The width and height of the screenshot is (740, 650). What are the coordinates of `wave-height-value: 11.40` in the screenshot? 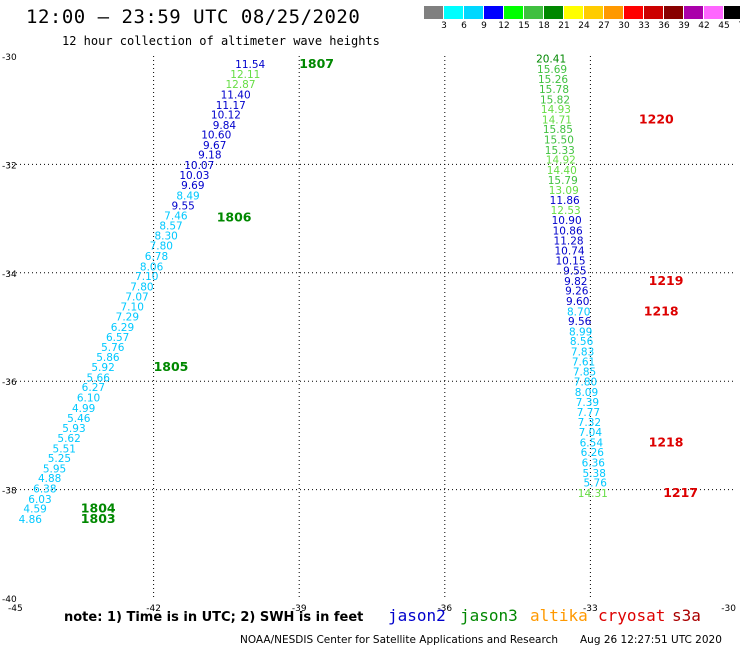 It's located at (236, 95).